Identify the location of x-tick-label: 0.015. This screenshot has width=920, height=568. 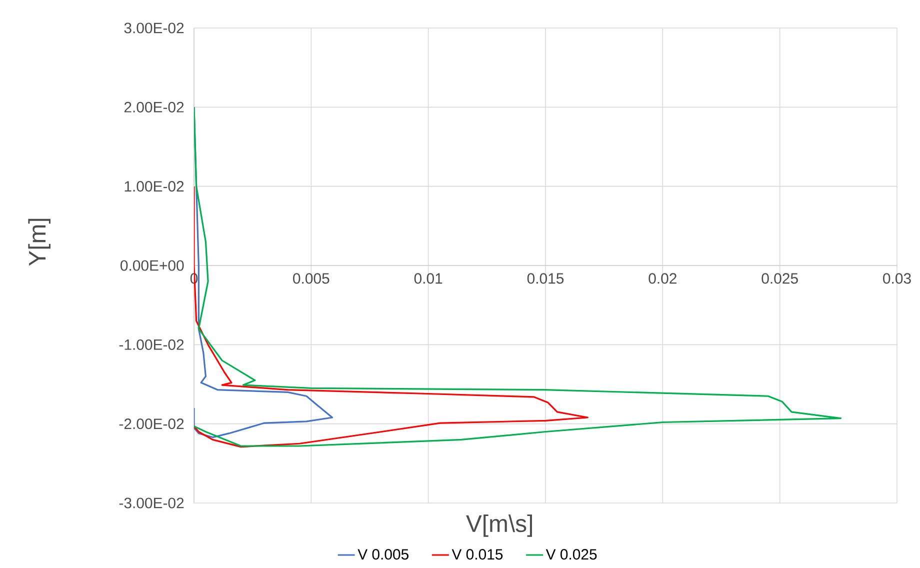
(545, 278).